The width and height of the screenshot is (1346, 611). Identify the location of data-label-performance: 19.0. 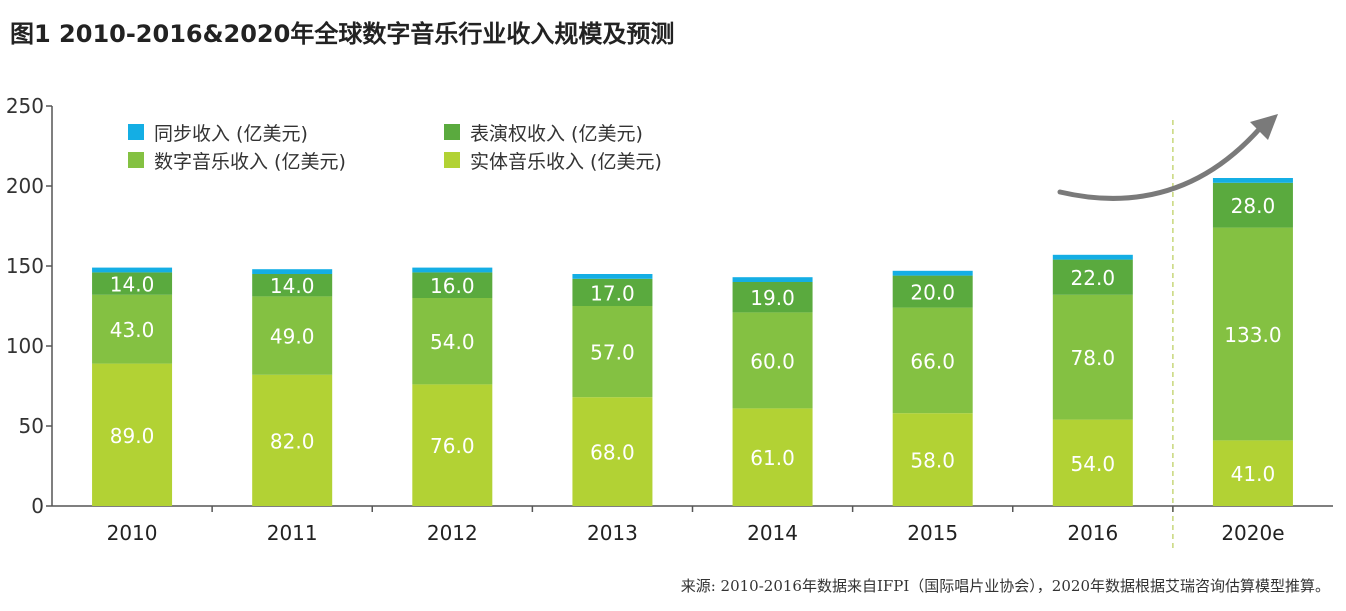
(772, 298).